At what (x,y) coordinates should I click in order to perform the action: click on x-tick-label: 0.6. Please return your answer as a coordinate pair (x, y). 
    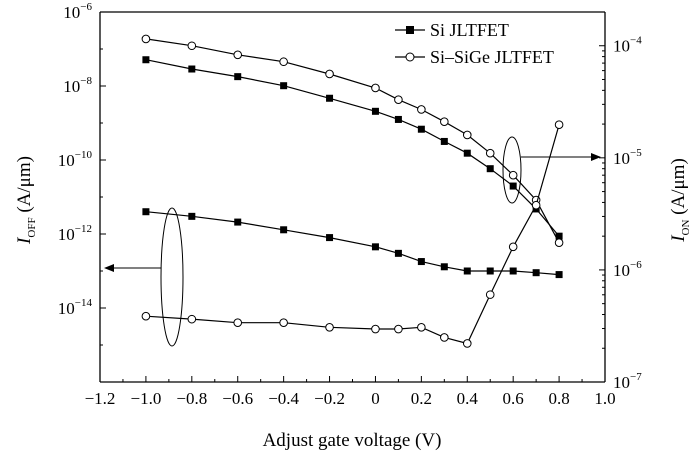
    Looking at the image, I should click on (513, 398).